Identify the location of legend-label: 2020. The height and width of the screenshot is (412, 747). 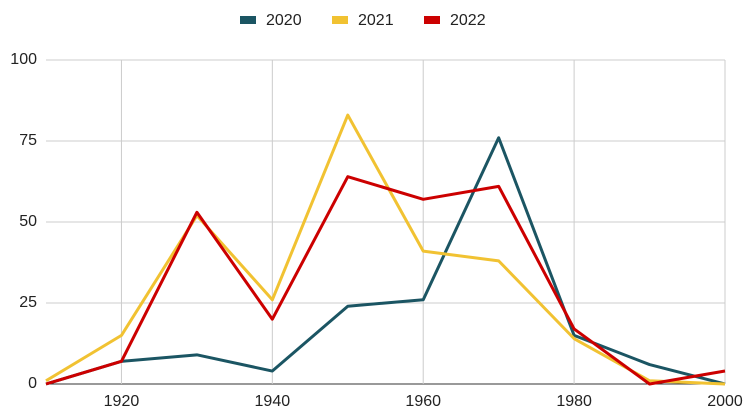
(284, 20).